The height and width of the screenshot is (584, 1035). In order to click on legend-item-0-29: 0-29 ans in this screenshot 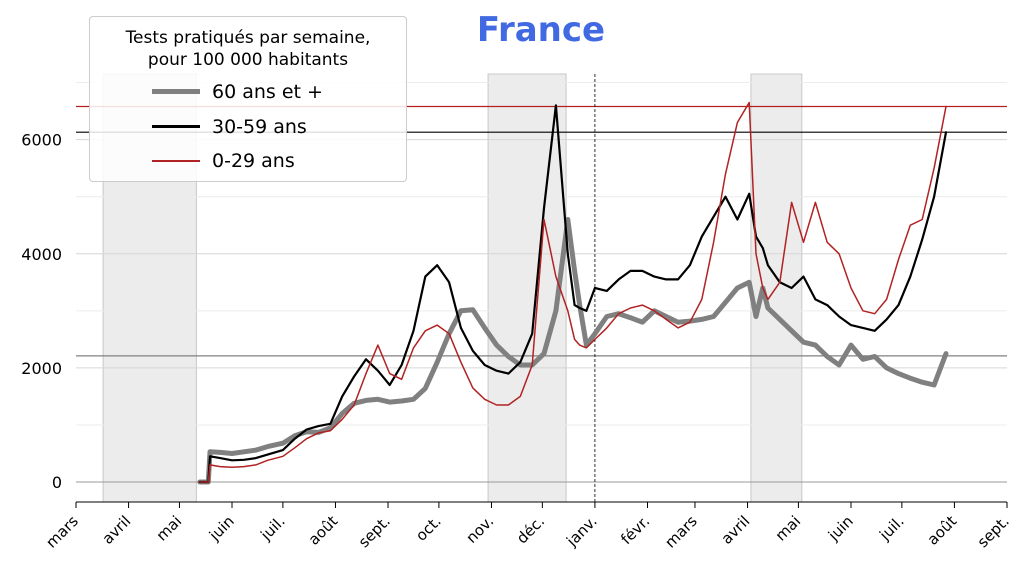, I will do `click(248, 161)`.